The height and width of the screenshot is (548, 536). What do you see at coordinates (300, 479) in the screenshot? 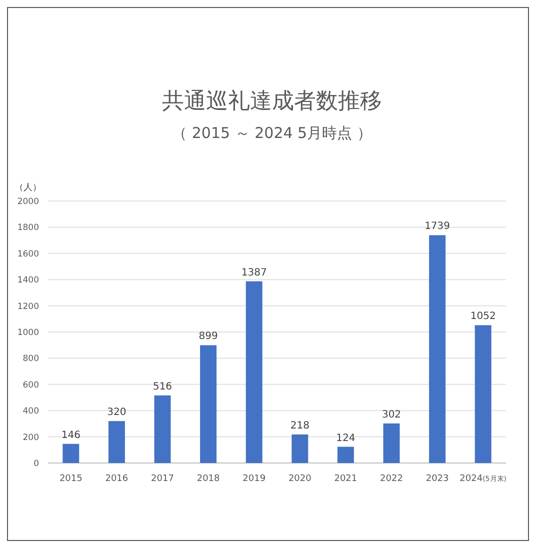
I see `x-tick-label: 2020` at bounding box center [300, 479].